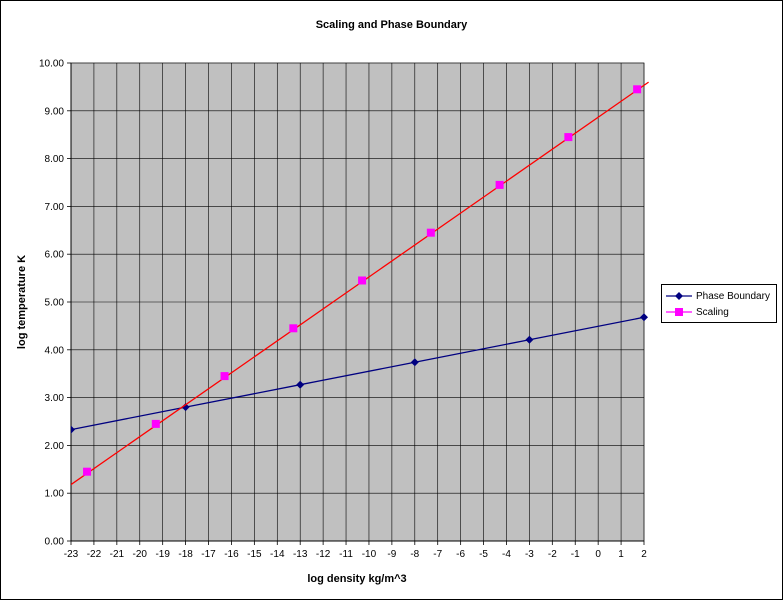  What do you see at coordinates (185, 554) in the screenshot?
I see `x-tick-label: -18` at bounding box center [185, 554].